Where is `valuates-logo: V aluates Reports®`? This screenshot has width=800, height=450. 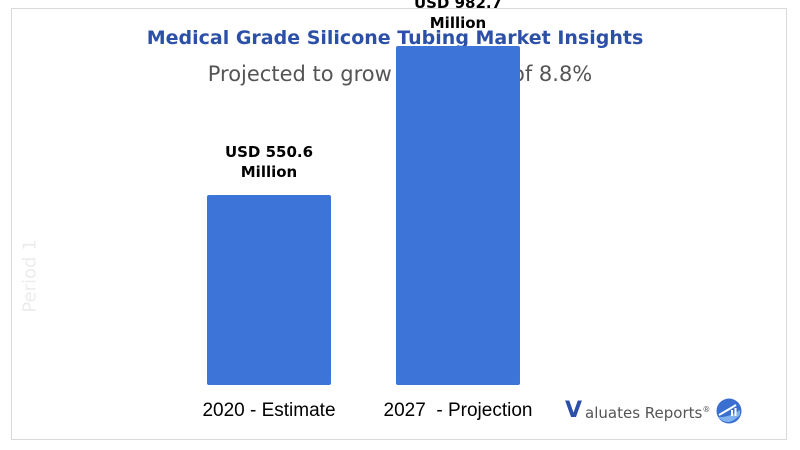
valuates-logo: V aluates Reports® is located at coordinates (653, 411).